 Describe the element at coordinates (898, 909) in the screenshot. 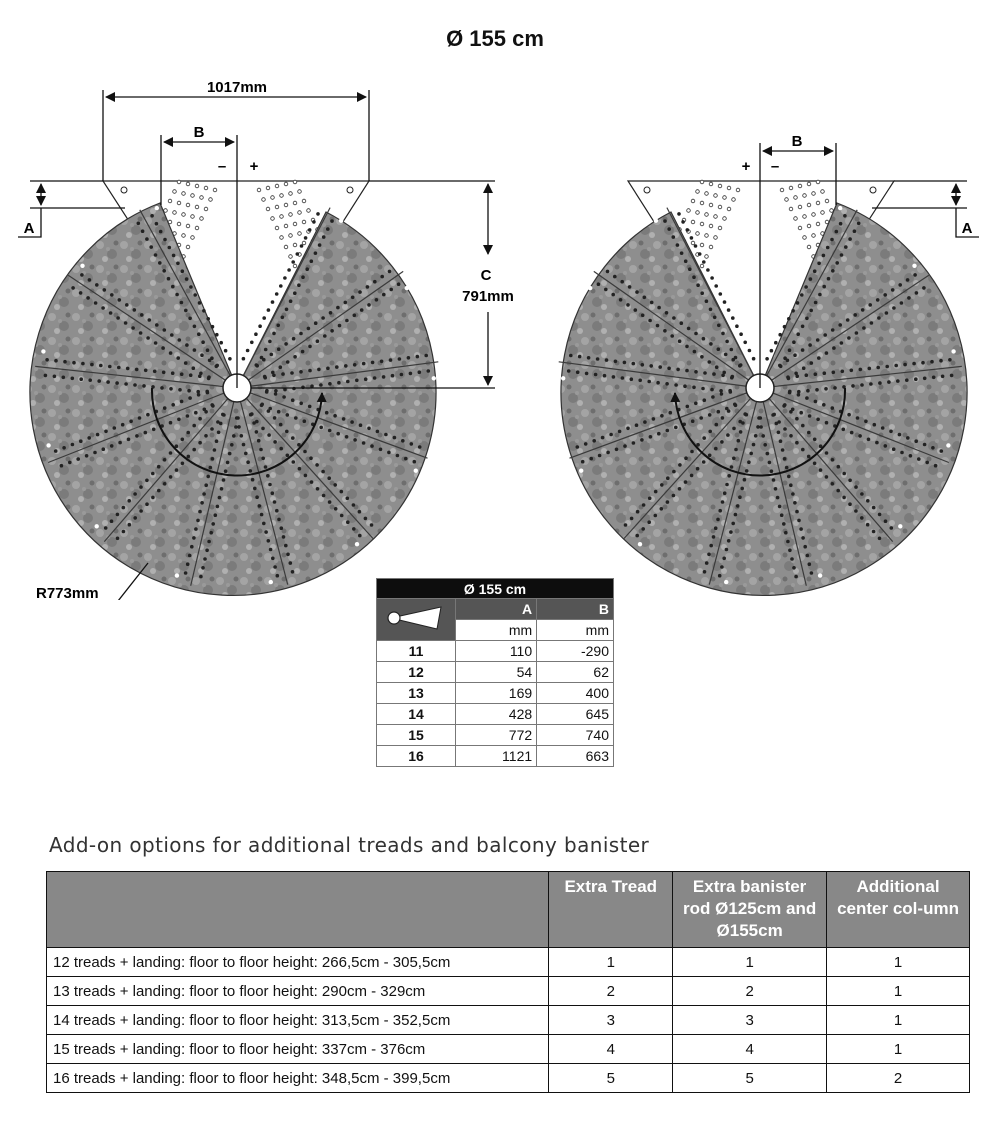

I see `addon-header-column: Additional center col-umn` at that location.